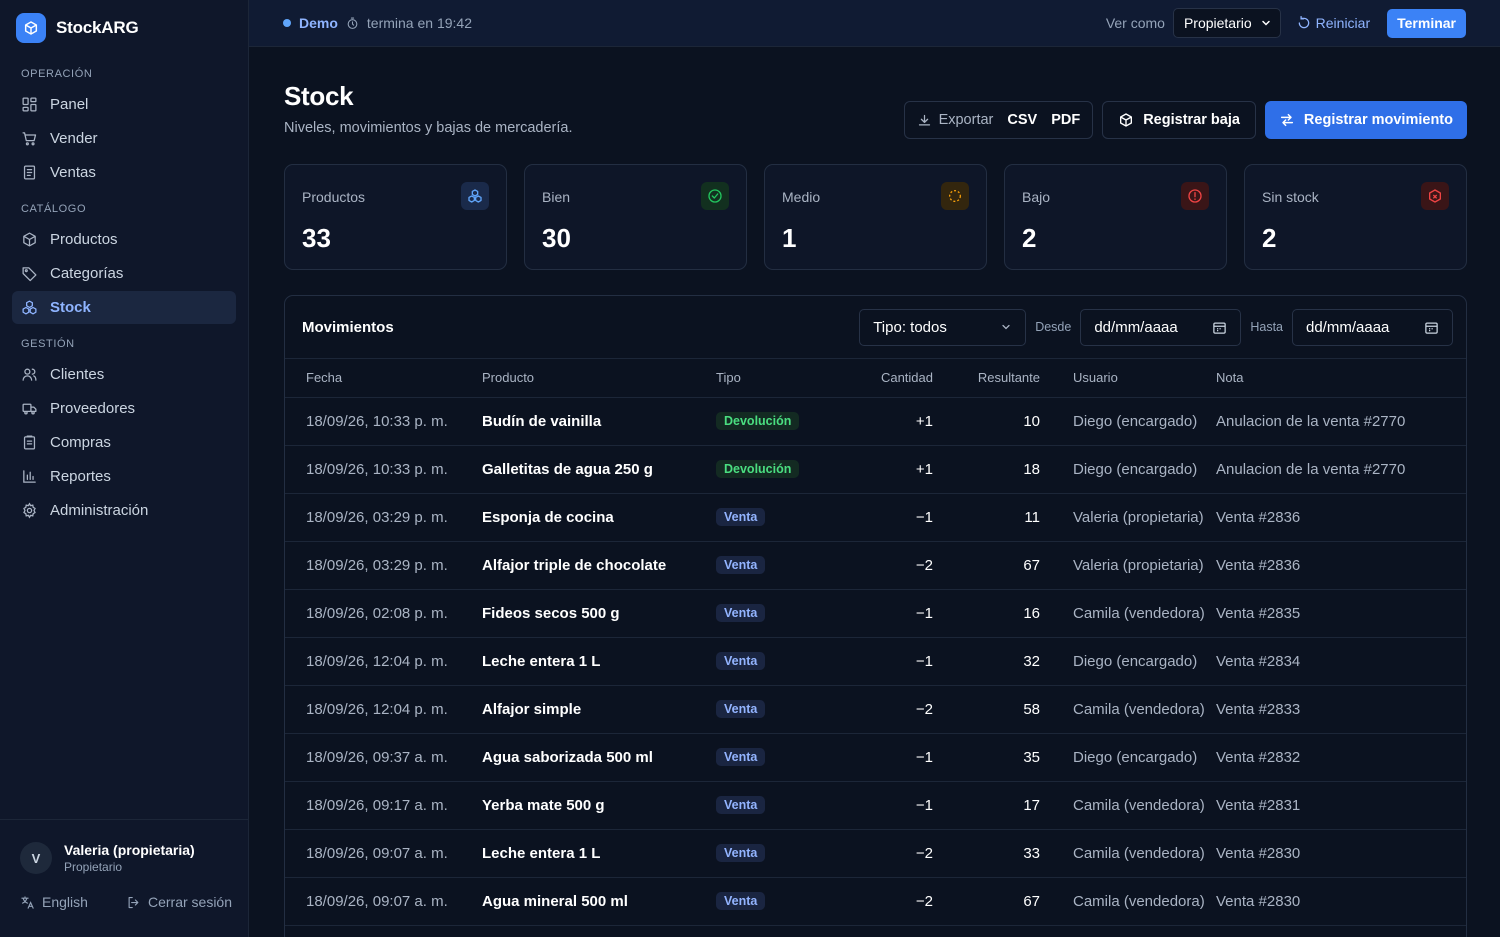  Describe the element at coordinates (986, 805) in the screenshot. I see `cell-resultante: 17` at that location.